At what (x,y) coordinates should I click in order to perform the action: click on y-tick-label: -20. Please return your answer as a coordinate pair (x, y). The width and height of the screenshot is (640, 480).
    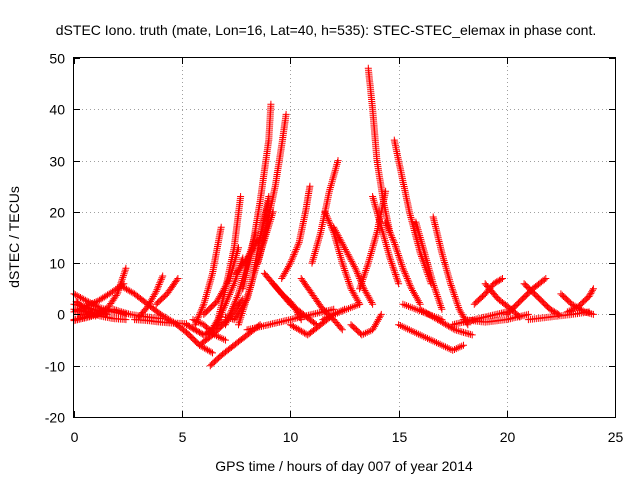
    Looking at the image, I should click on (55, 418).